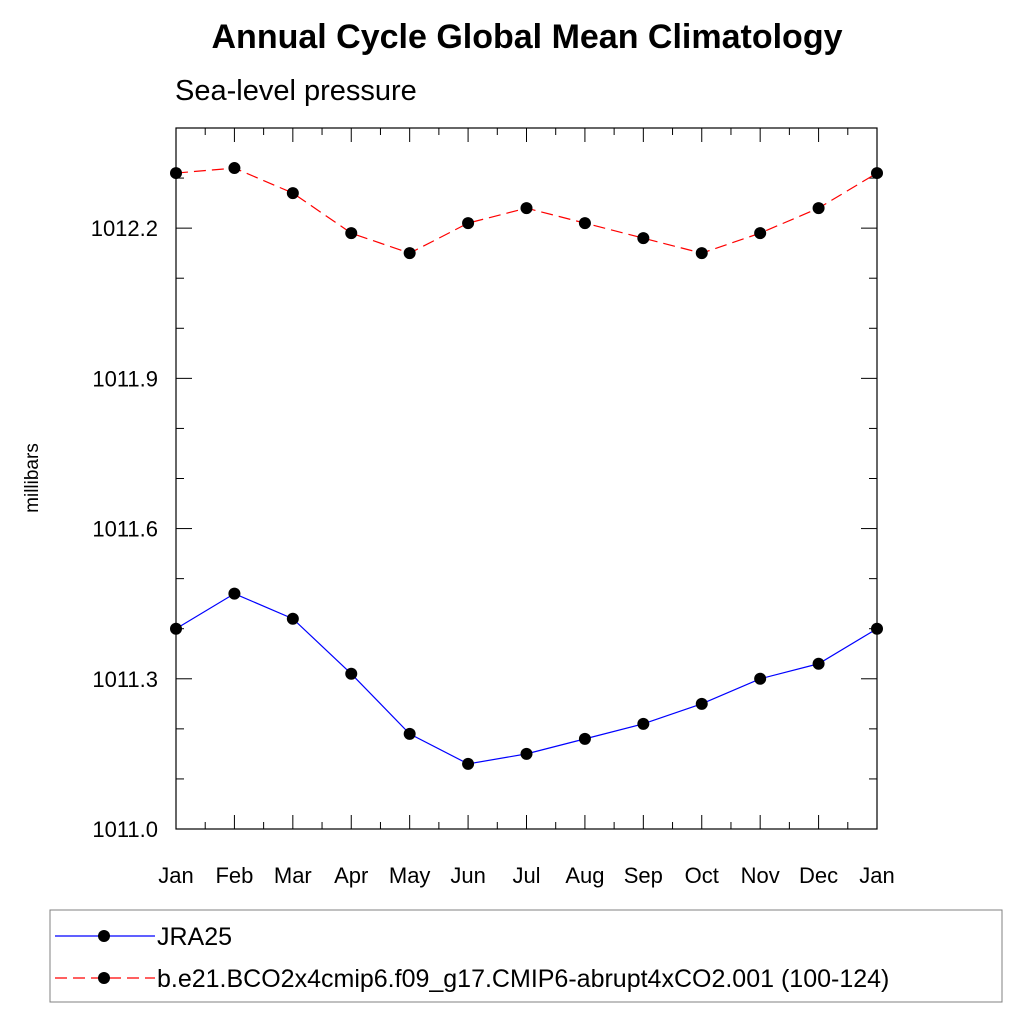  Describe the element at coordinates (818, 875) in the screenshot. I see `x-tick-label: Dec` at that location.